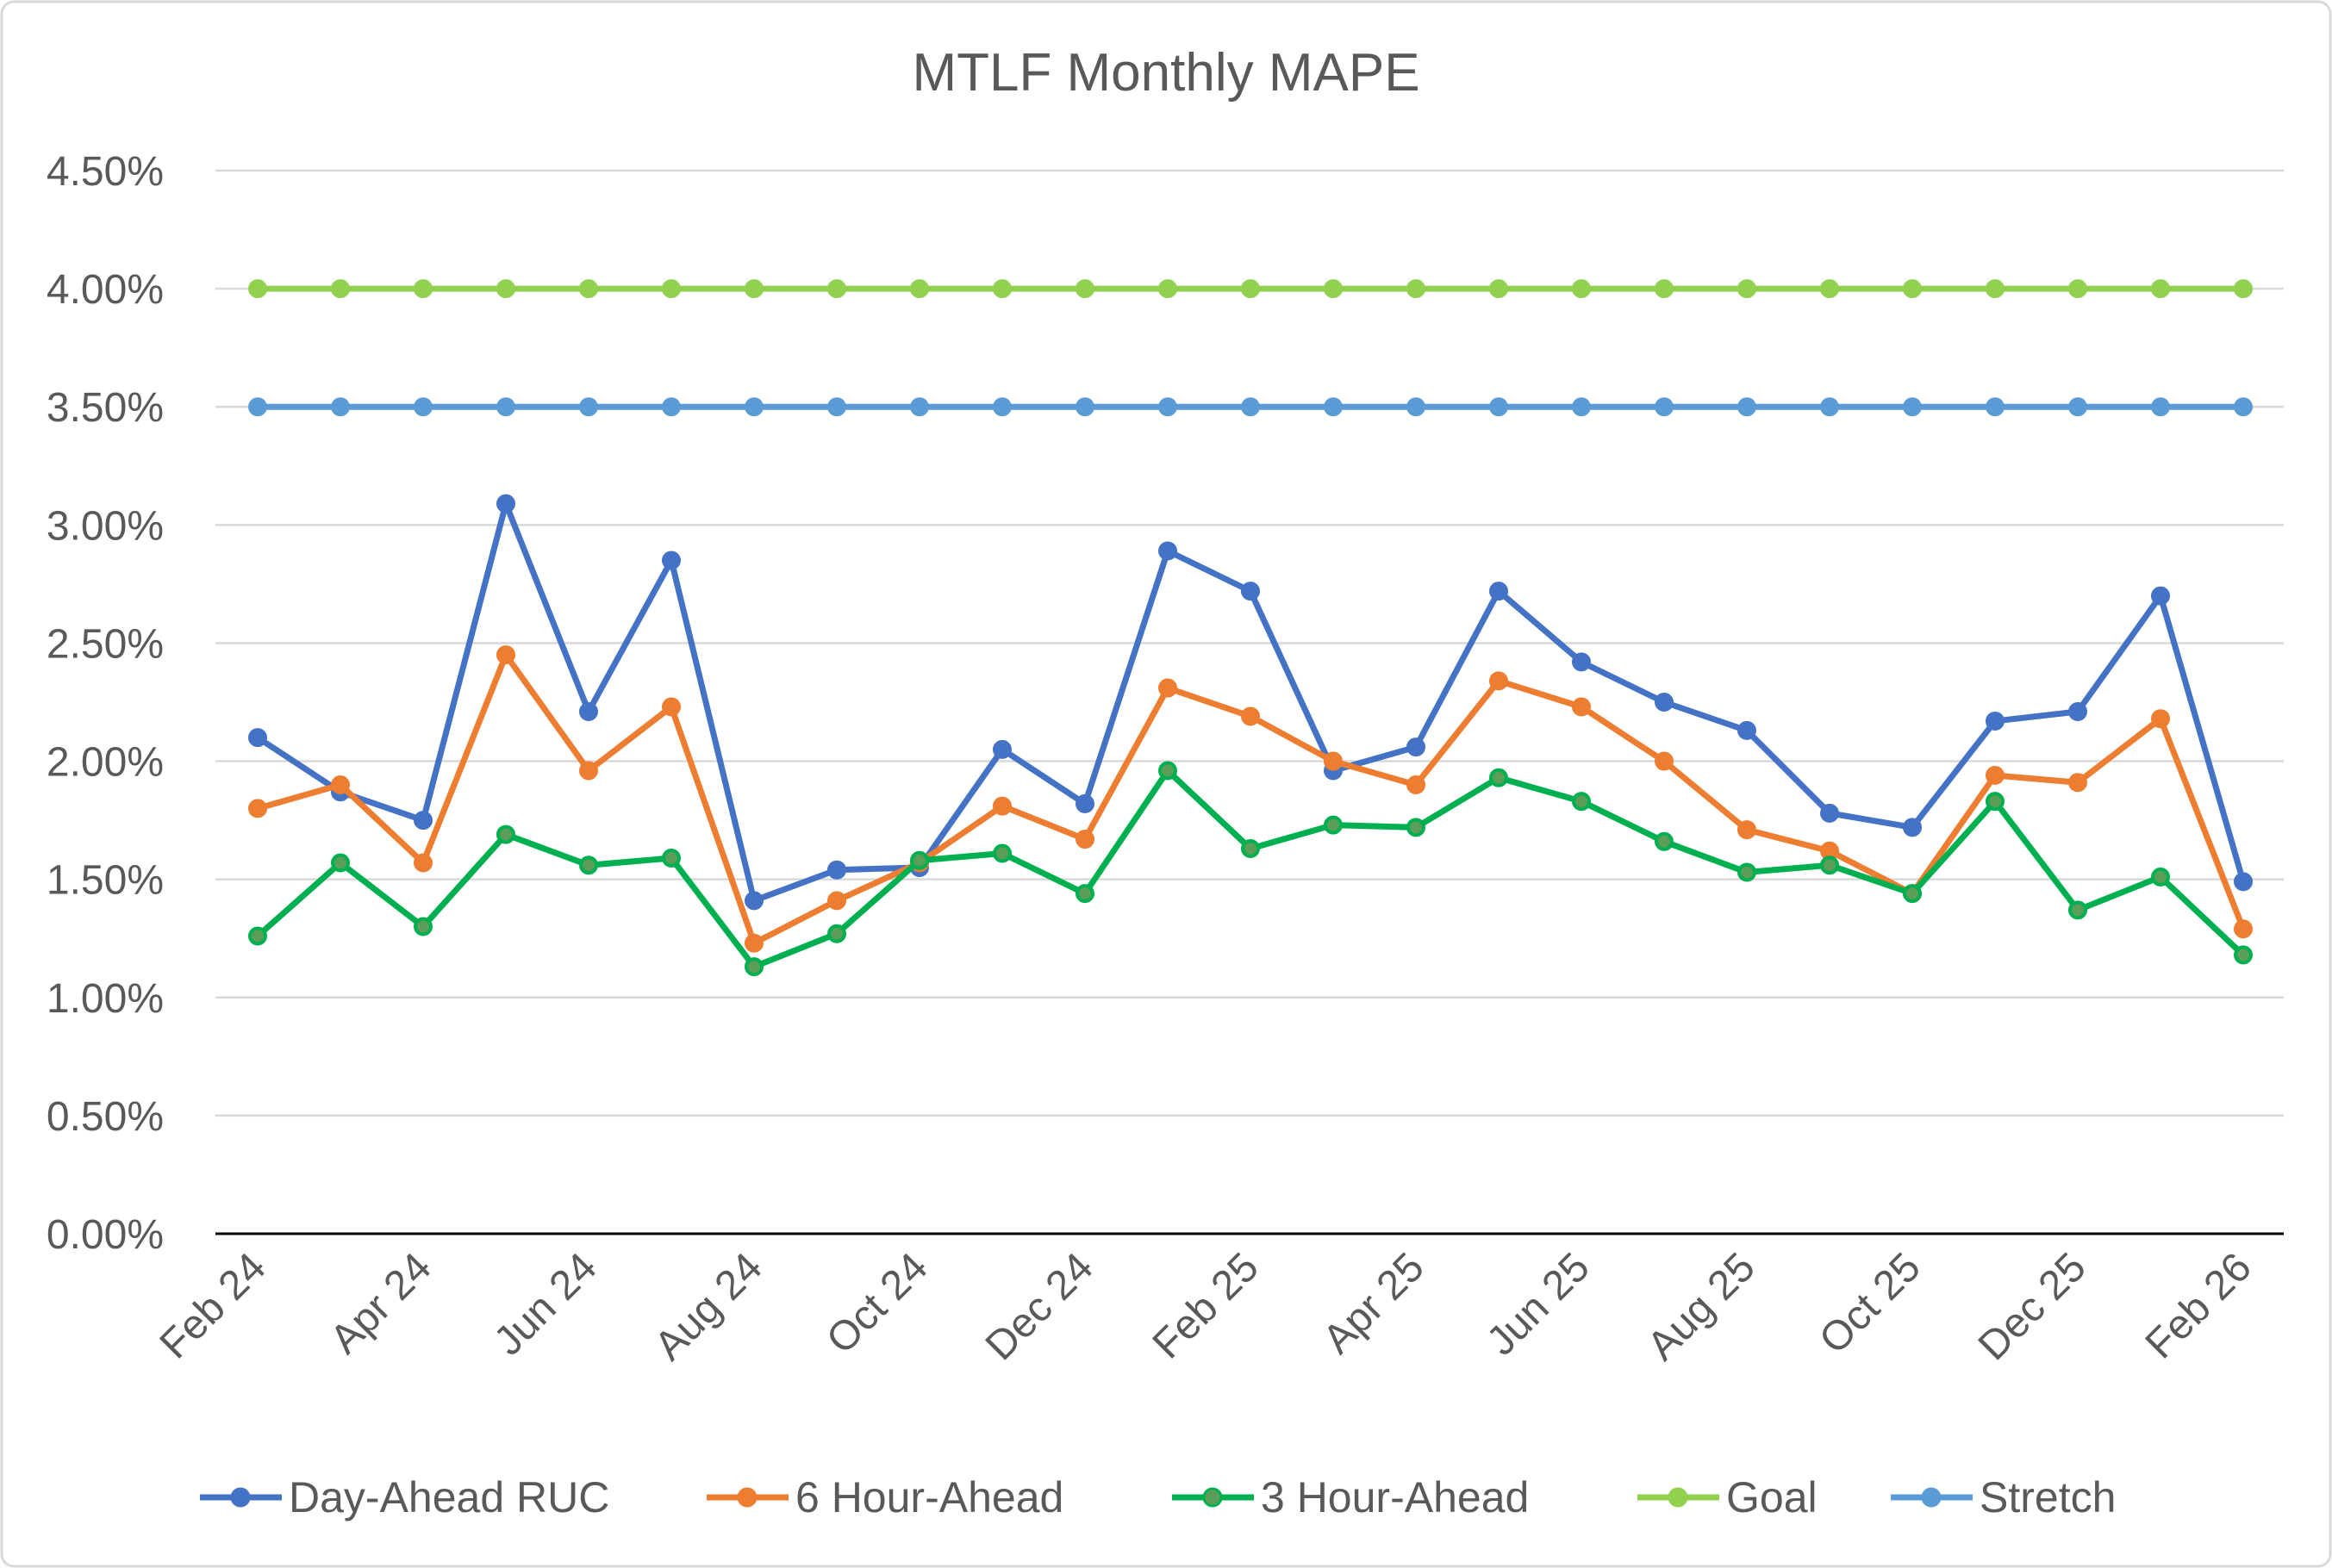 The height and width of the screenshot is (1568, 2332). What do you see at coordinates (105, 644) in the screenshot?
I see `y-tick-label: 2.50%` at bounding box center [105, 644].